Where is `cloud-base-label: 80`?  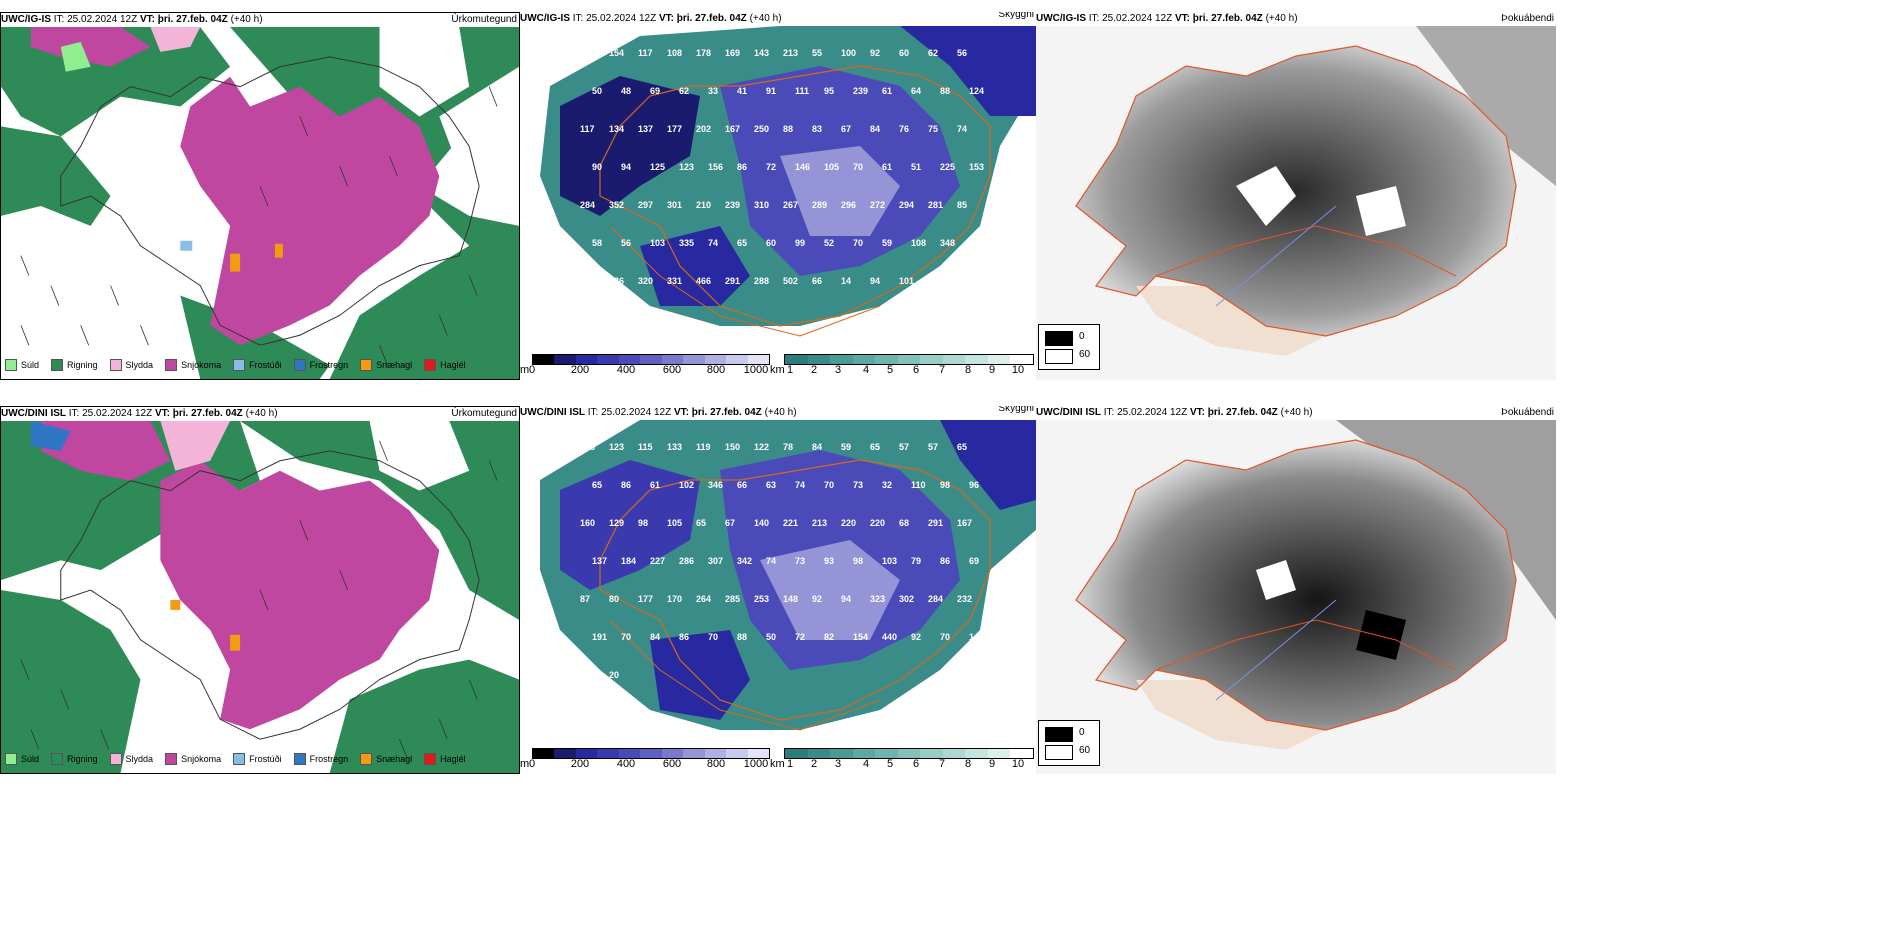
cloud-base-label: 80 is located at coordinates (614, 599).